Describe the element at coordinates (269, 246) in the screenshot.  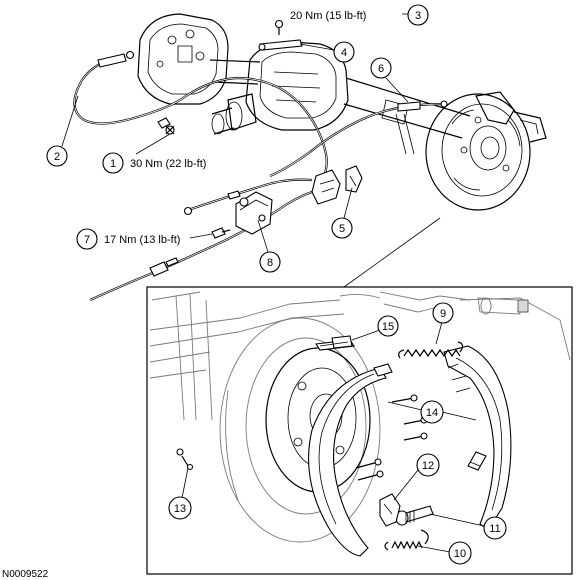
I see `callout-8: 8` at that location.